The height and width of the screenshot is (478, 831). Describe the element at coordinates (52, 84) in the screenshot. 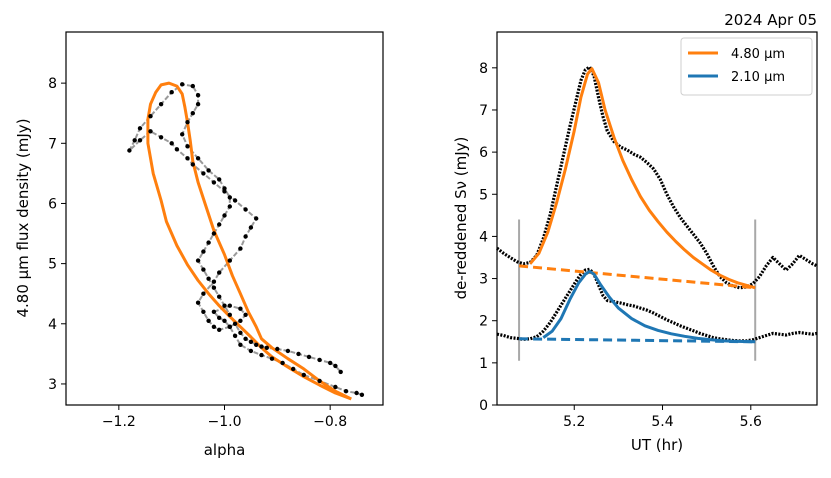

I see `y-tick-label: 8` at that location.